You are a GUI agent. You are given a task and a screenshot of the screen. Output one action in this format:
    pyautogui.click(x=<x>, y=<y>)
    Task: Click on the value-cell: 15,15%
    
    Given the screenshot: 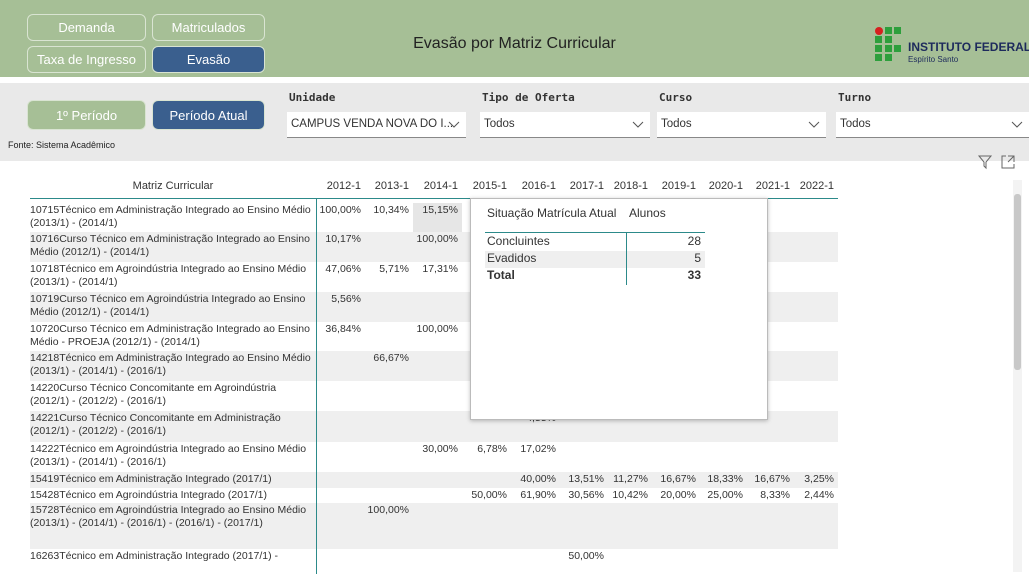 What is the action you would take?
    pyautogui.click(x=440, y=210)
    